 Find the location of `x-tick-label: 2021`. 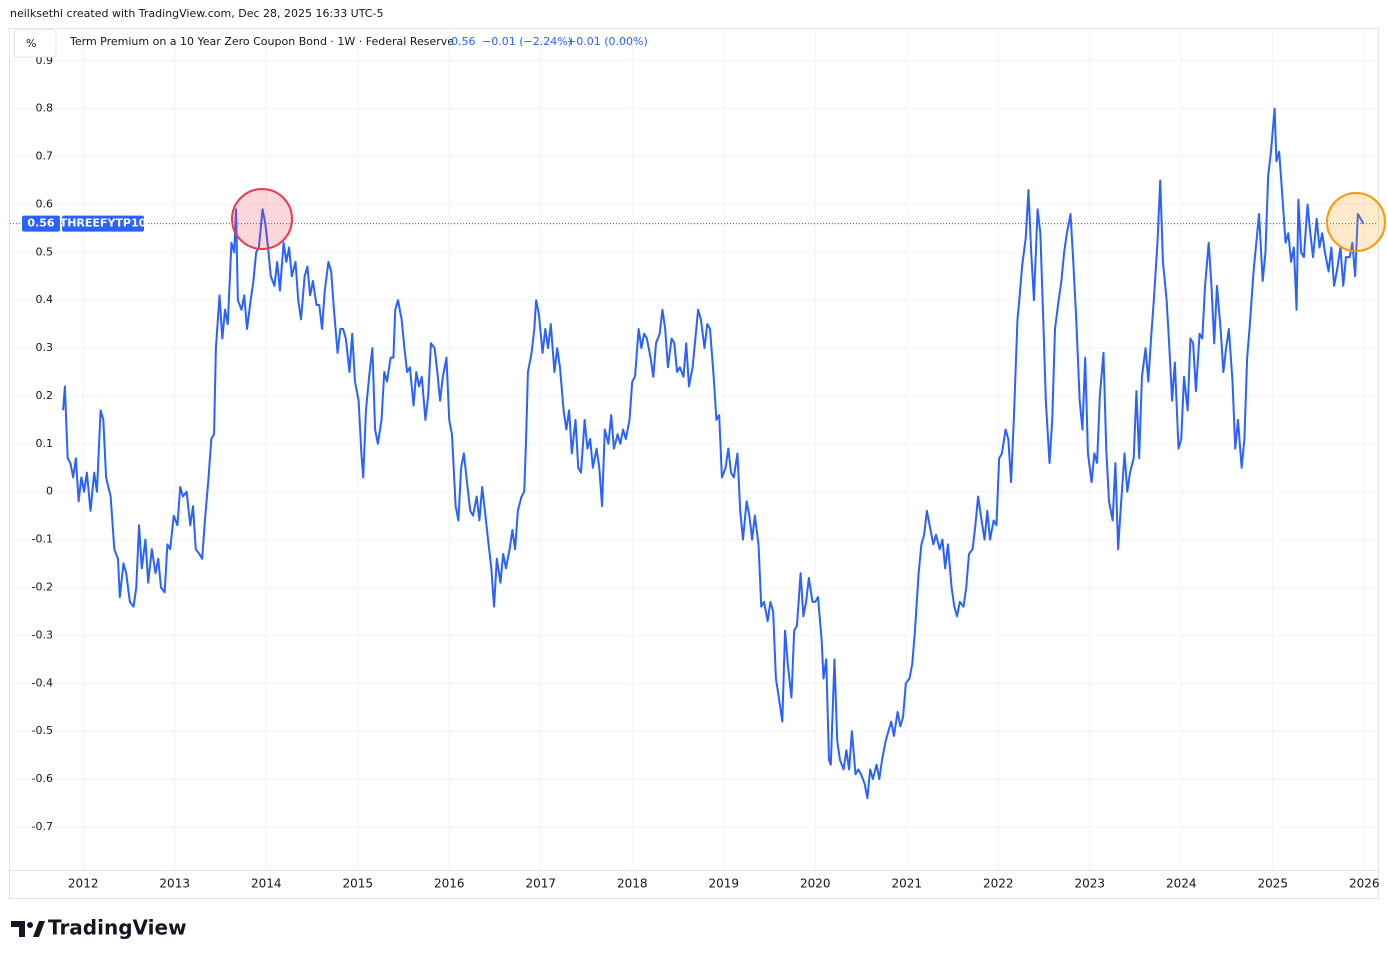

x-tick-label: 2021 is located at coordinates (906, 884).